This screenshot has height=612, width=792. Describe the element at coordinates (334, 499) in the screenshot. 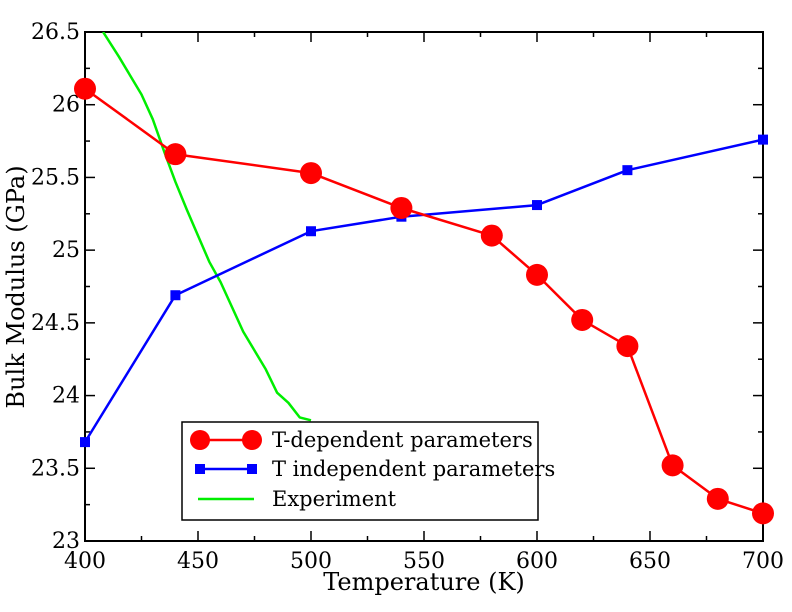

I see `legend-label-experiment: Experiment` at that location.